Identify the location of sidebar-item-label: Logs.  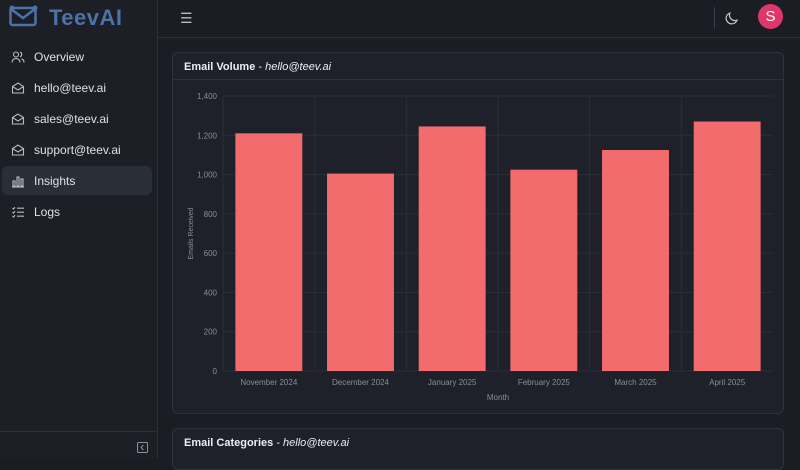
(47, 211).